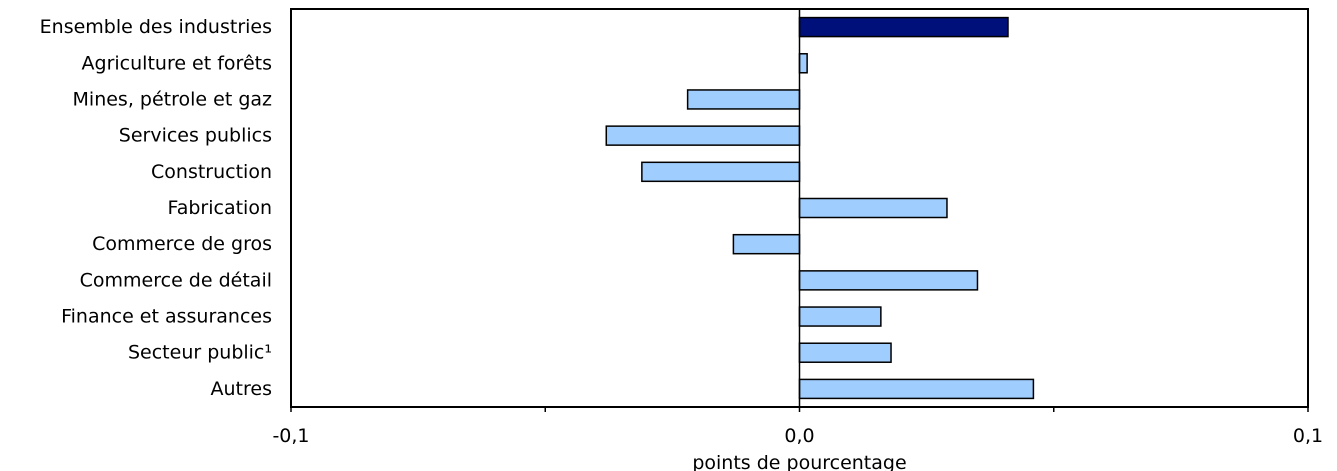 Image resolution: width=1337 pixels, height=471 pixels. I want to click on category-label: Finance et assurances, so click(166, 317).